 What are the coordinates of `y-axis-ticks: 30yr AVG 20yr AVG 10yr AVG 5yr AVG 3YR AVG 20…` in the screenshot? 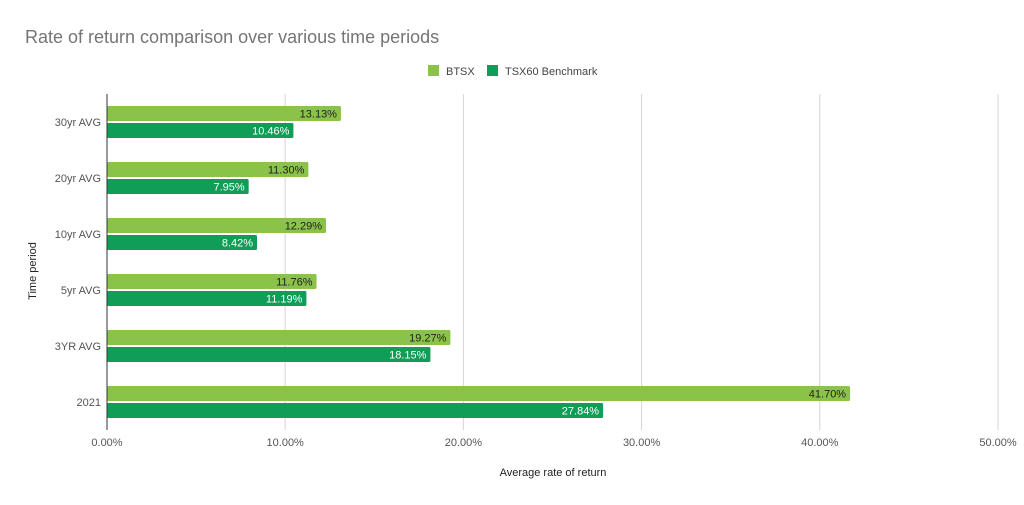 It's located at (78, 263).